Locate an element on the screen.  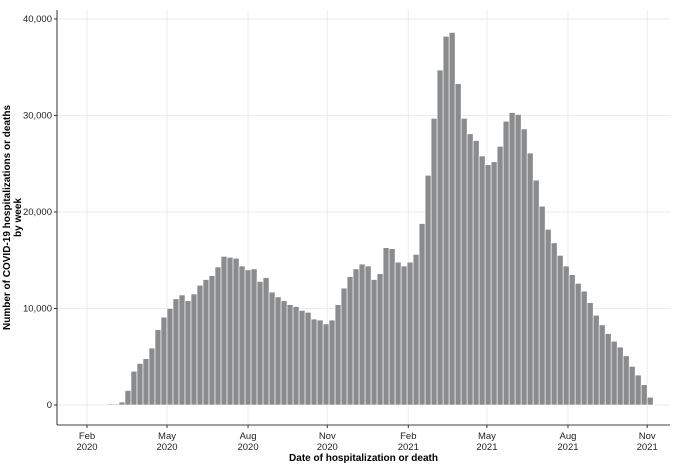
y-tick-label: 0 is located at coordinates (49, 405).